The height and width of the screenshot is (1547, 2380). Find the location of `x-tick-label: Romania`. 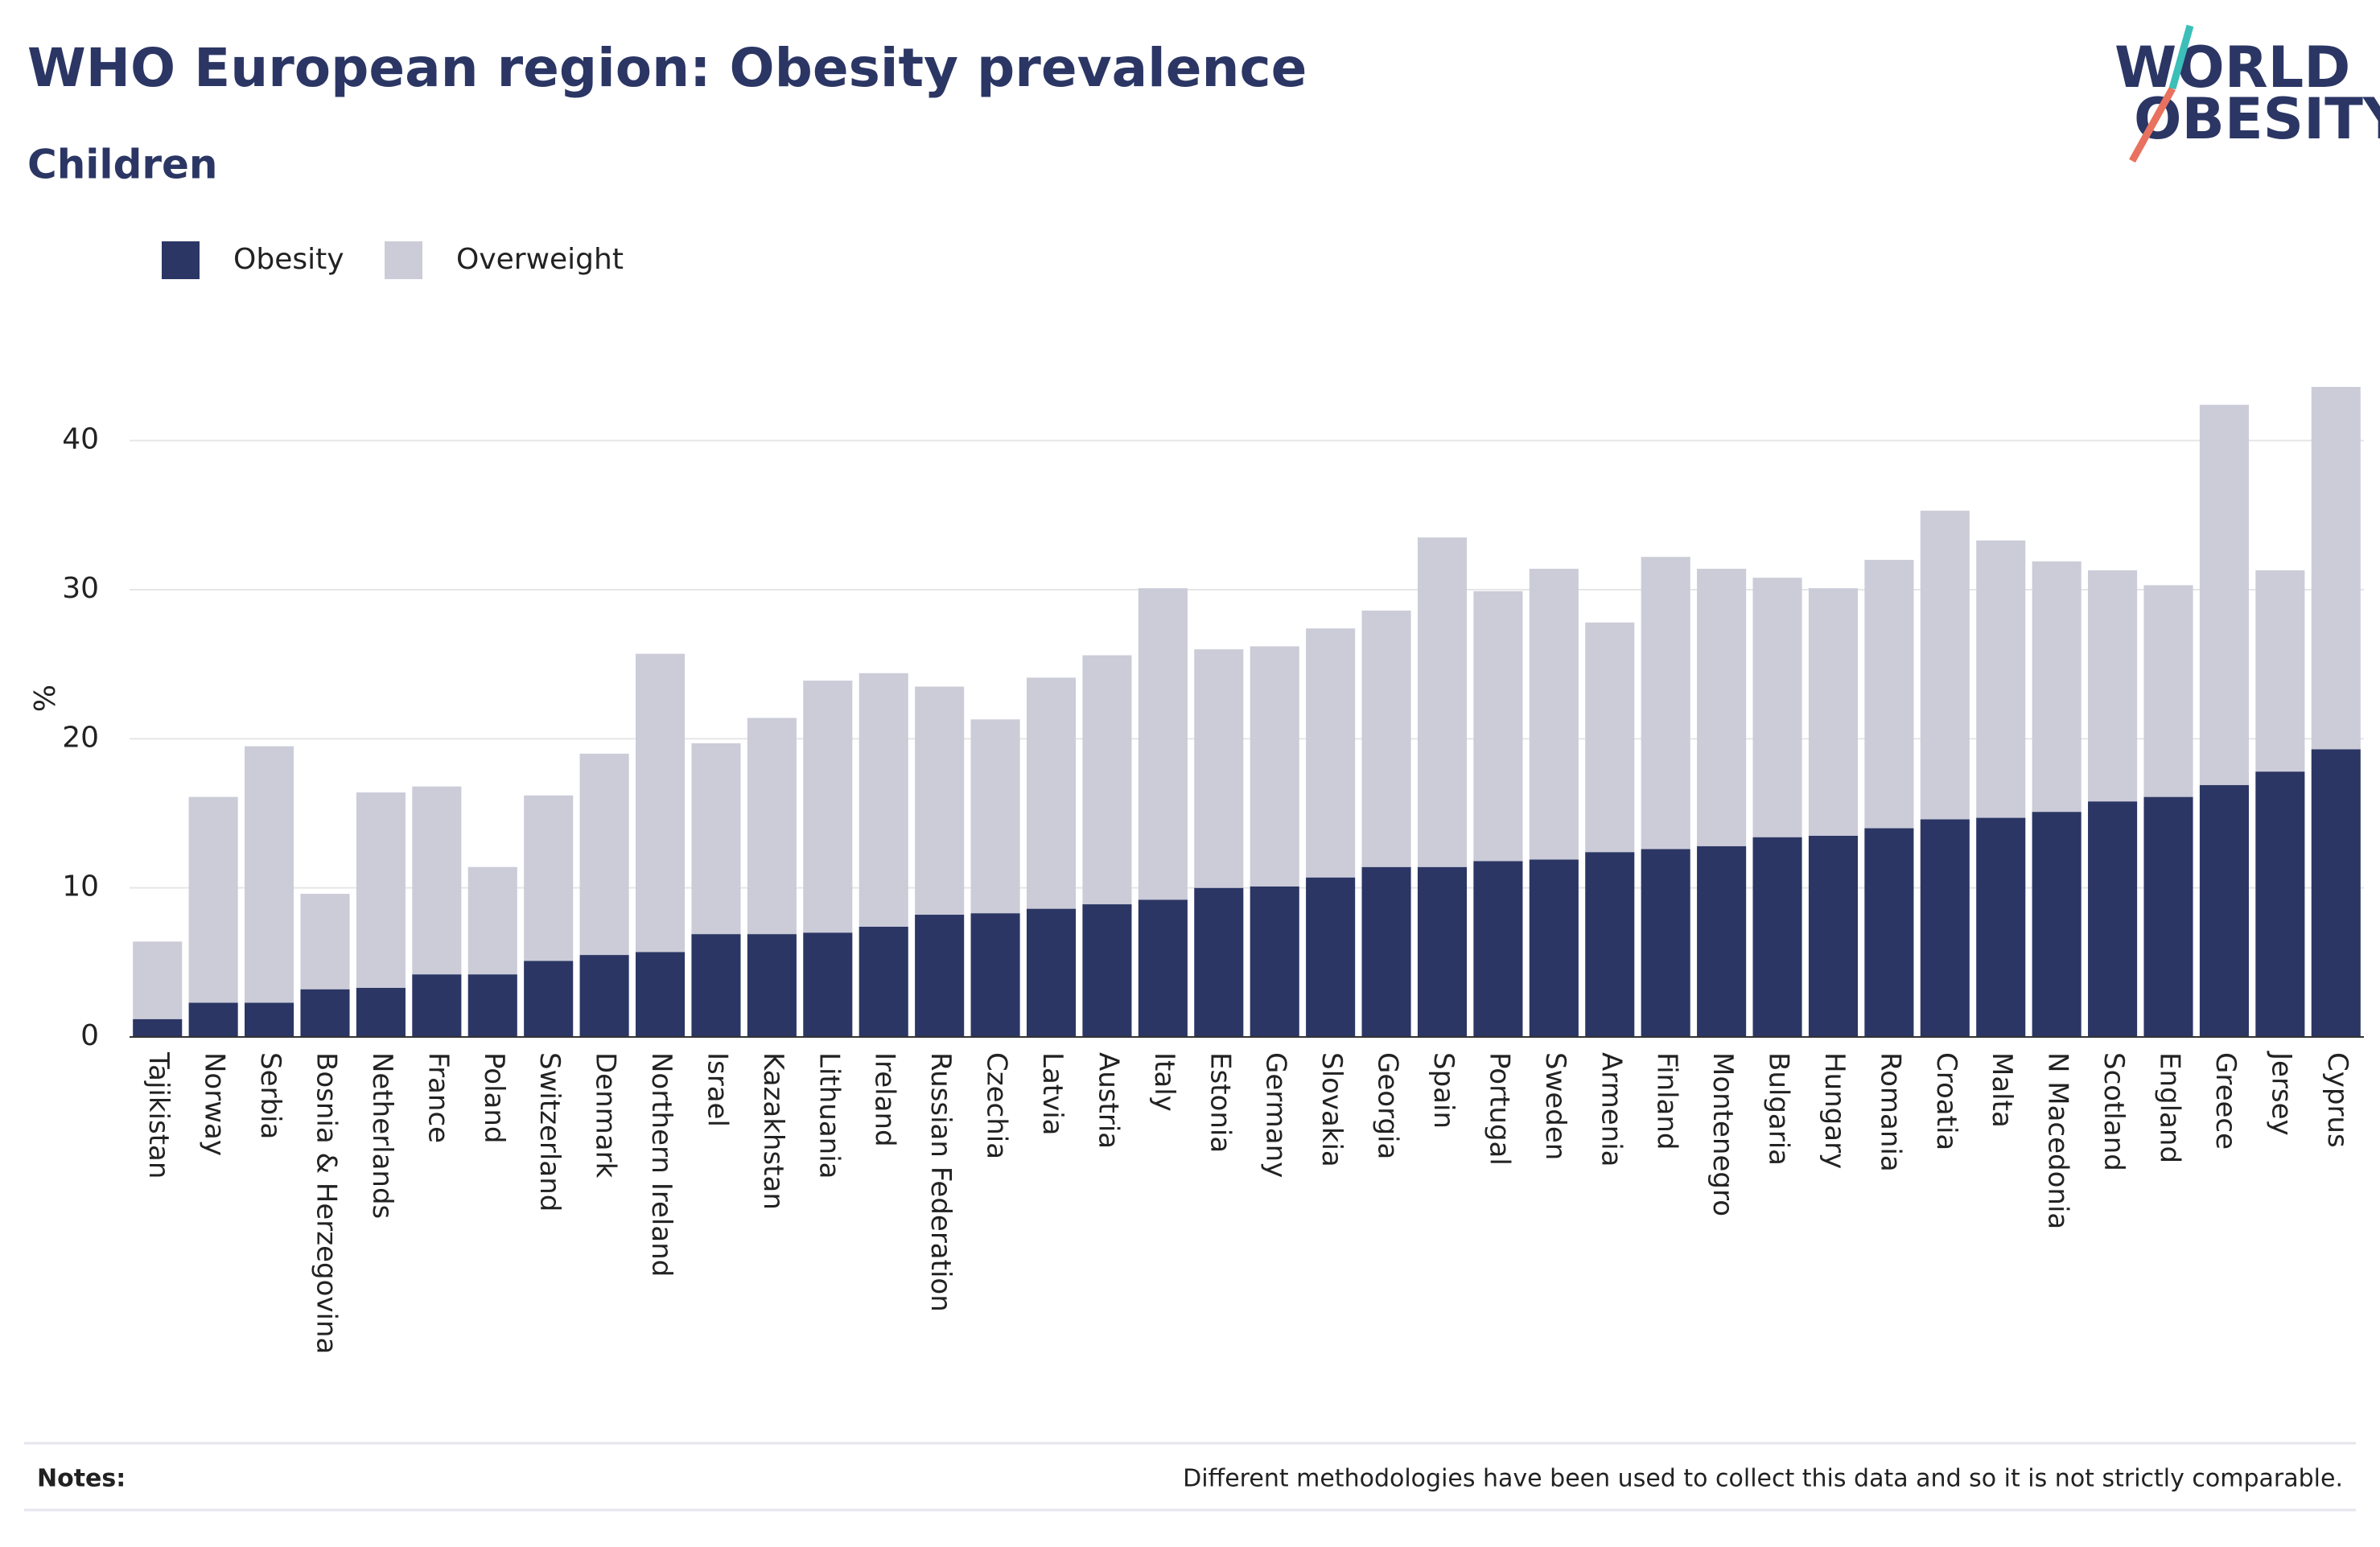

x-tick-label: Romania is located at coordinates (1890, 1112).